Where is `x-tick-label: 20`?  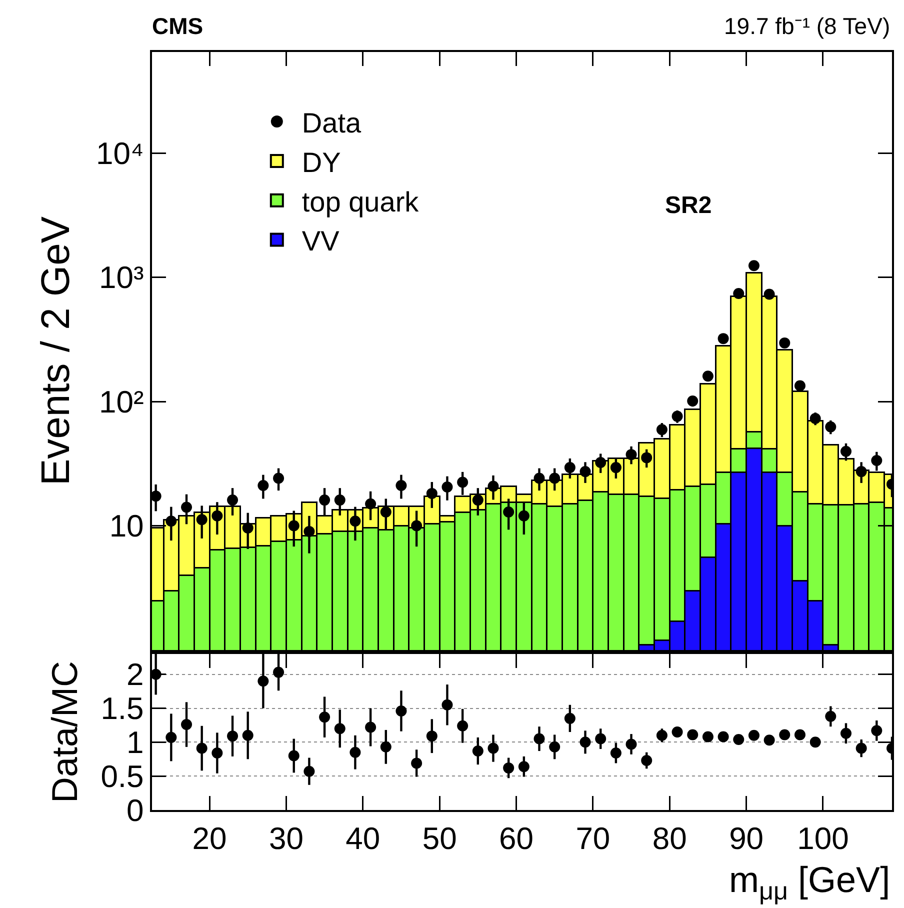 x-tick-label: 20 is located at coordinates (209, 838).